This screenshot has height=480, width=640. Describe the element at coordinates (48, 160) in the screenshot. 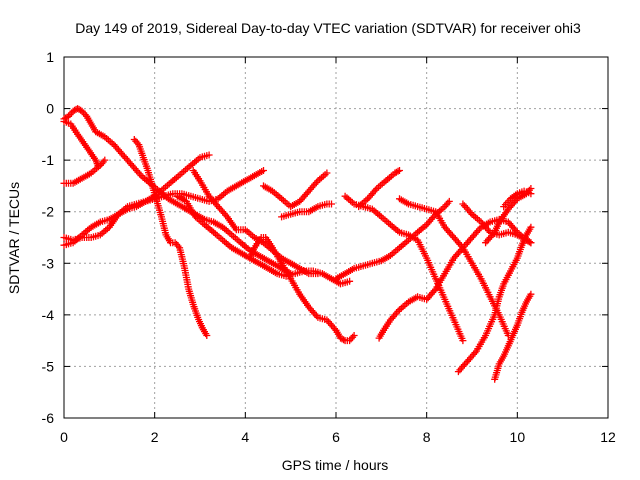

I see `y-tick-label: -1` at that location.